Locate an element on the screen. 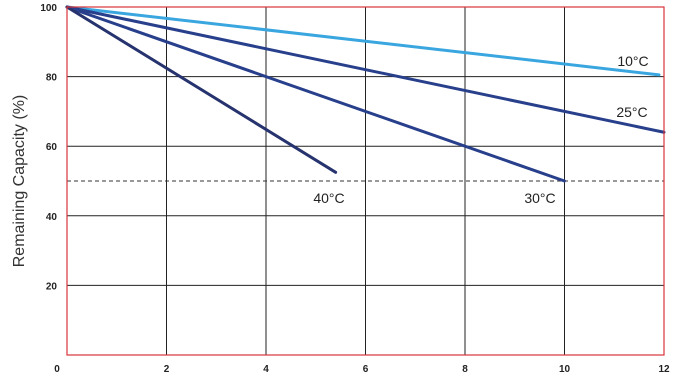 The height and width of the screenshot is (385, 687). x-tick-labels: 0 2 4 6 8 10 12 is located at coordinates (362, 369).